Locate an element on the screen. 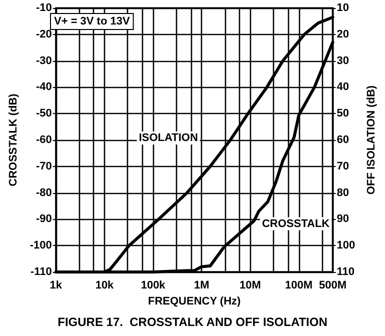 The height and width of the screenshot is (336, 385). y-tick-label: -40 is located at coordinates (44, 87).